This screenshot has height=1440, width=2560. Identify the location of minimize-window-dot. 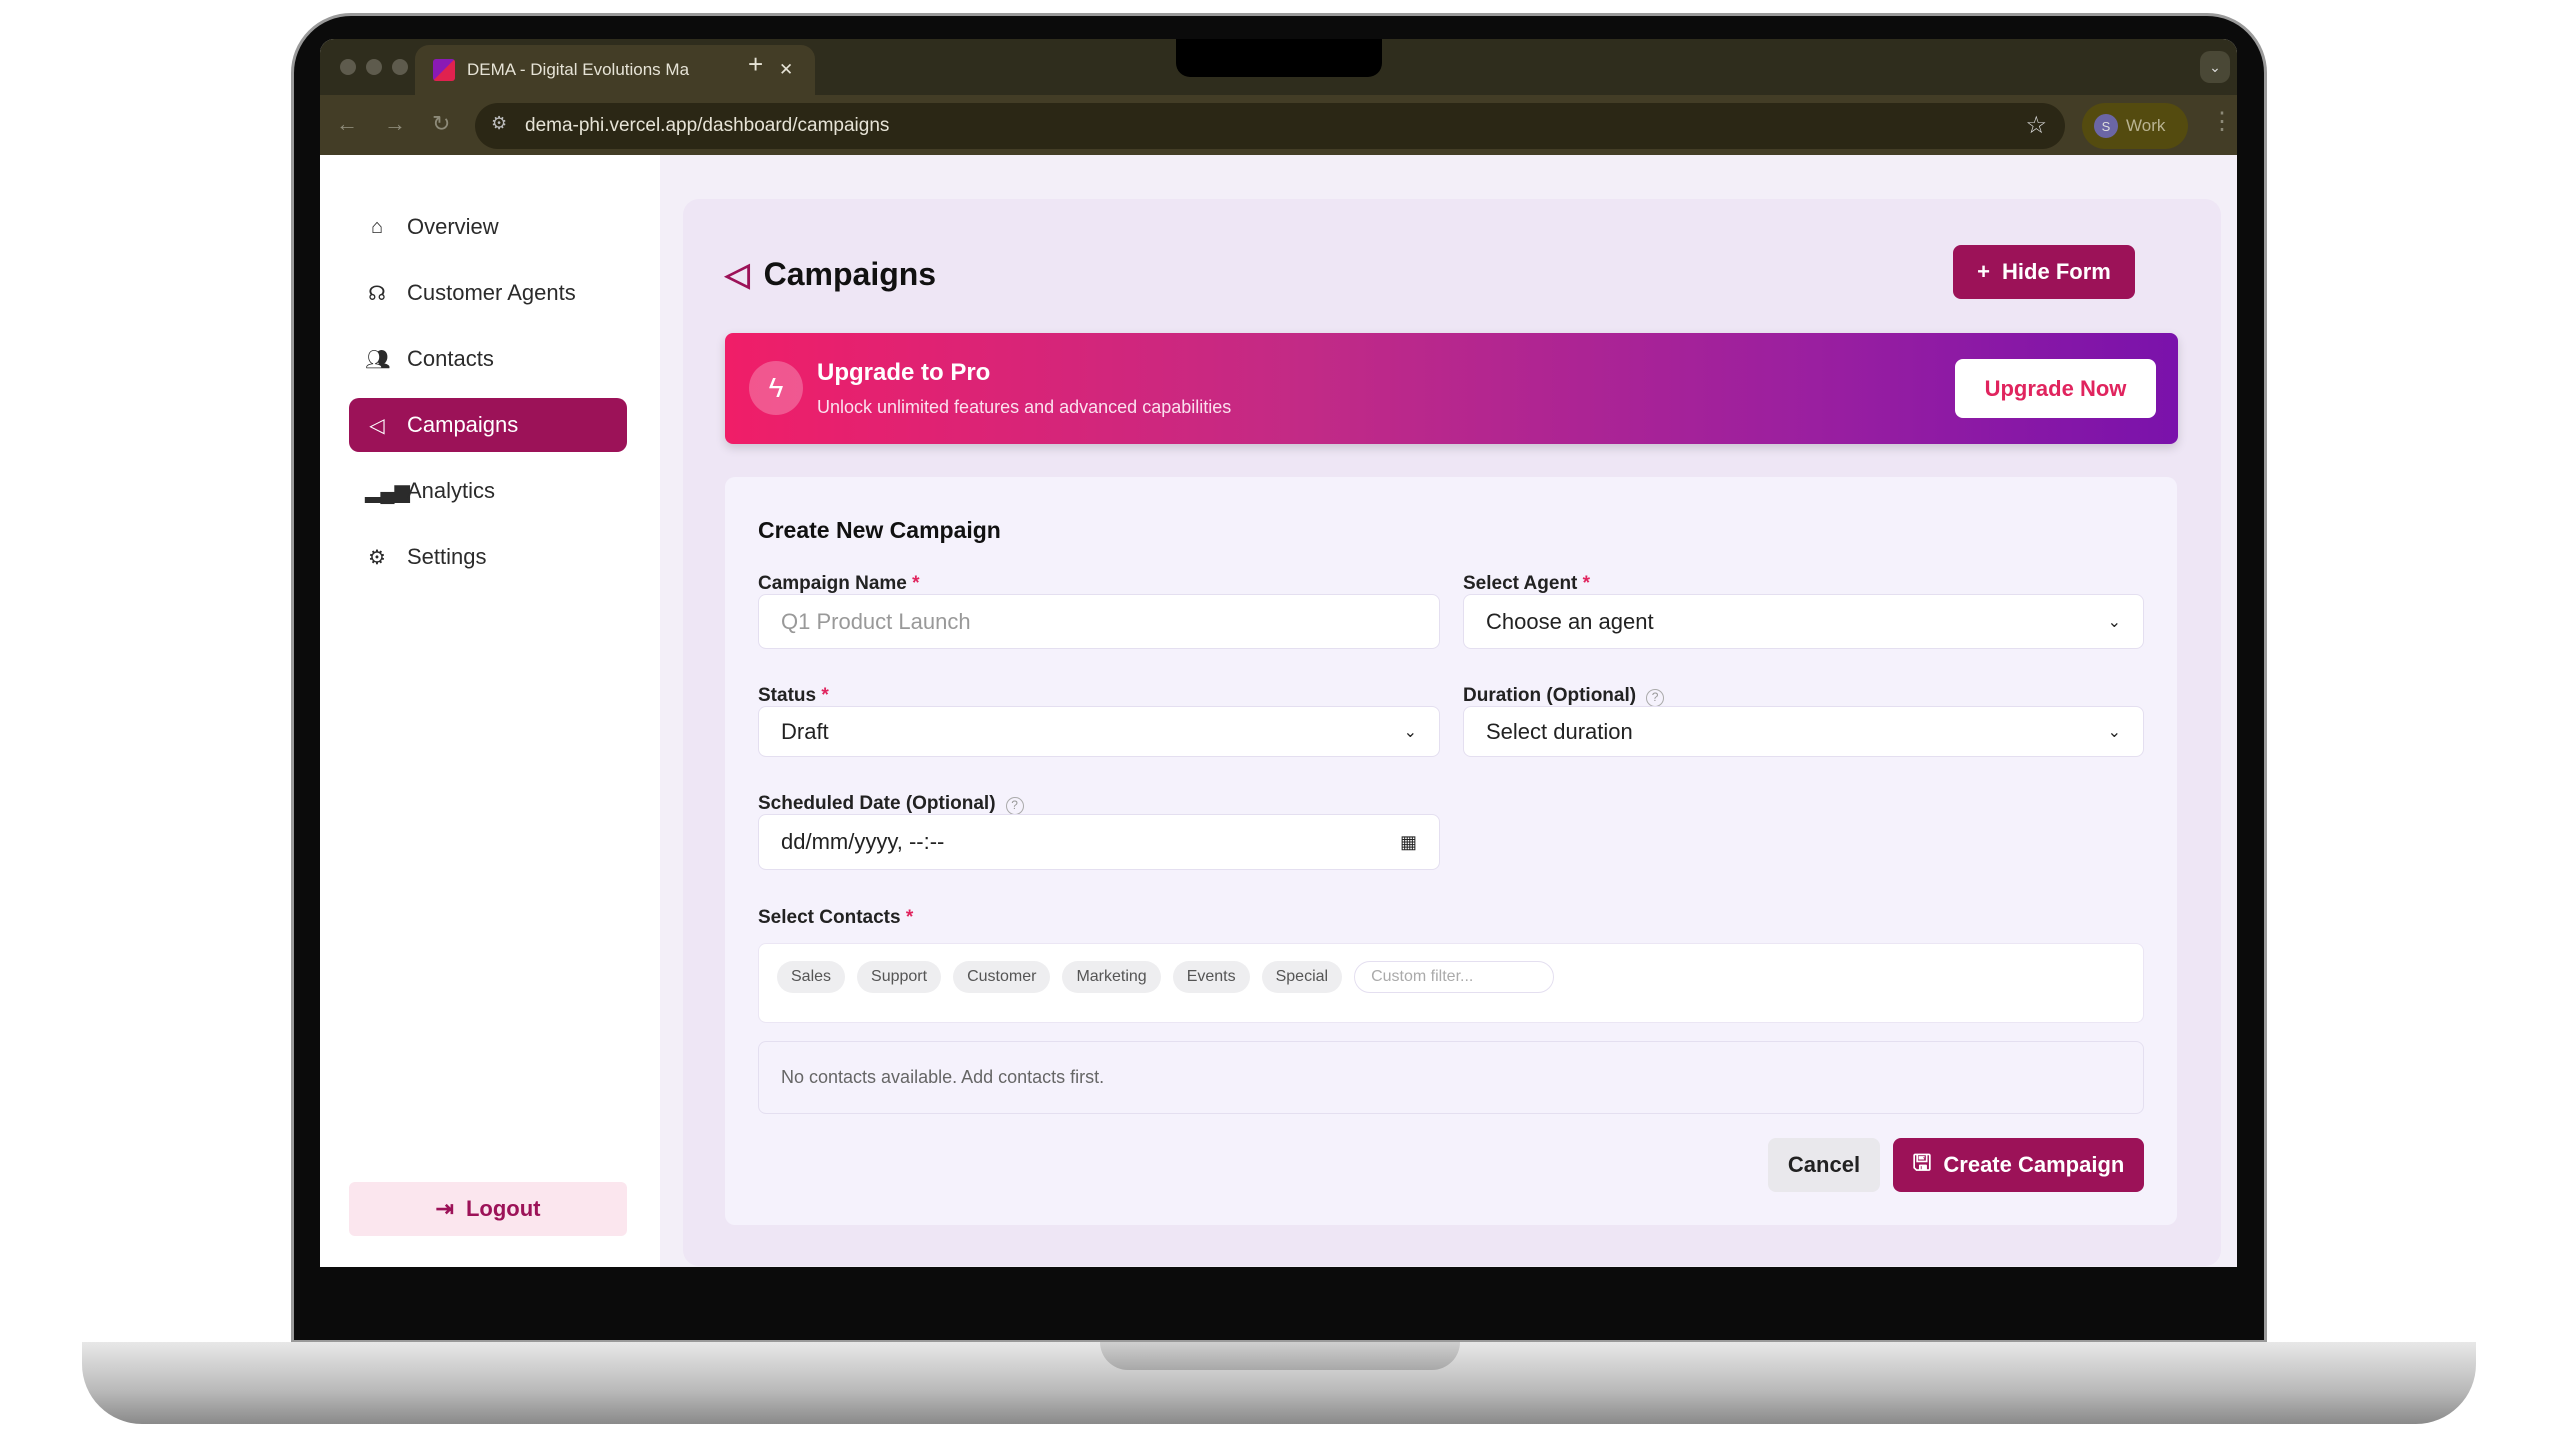
(374, 67).